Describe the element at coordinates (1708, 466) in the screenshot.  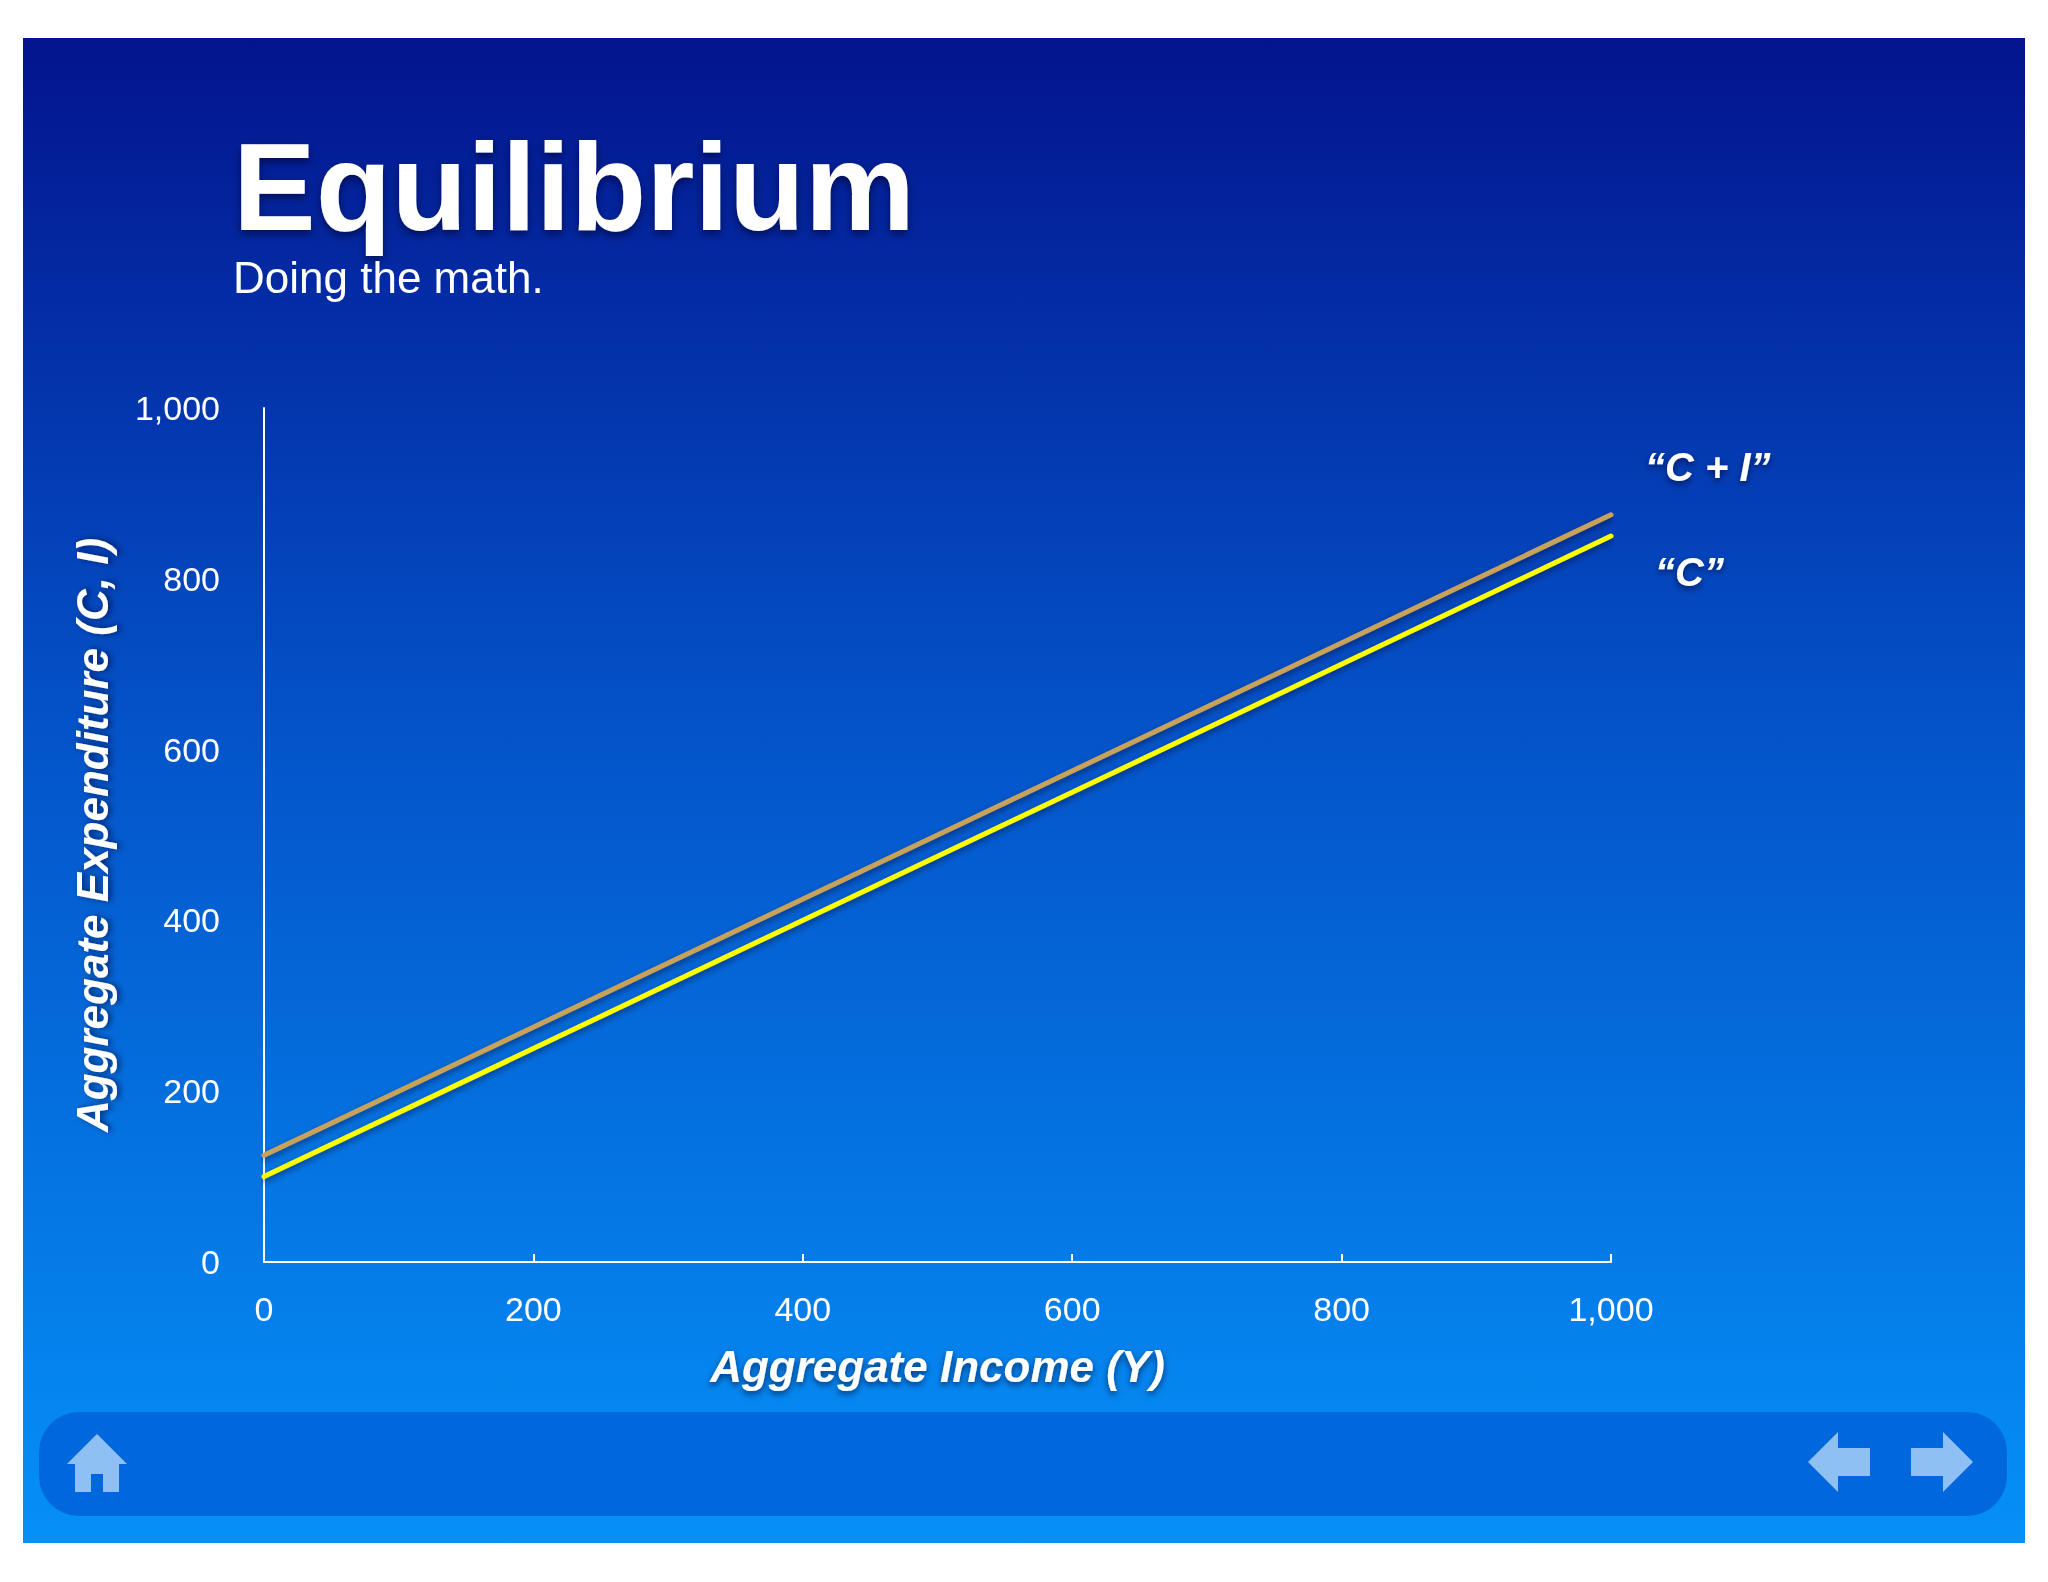
I see `series-label: “C + I”` at that location.